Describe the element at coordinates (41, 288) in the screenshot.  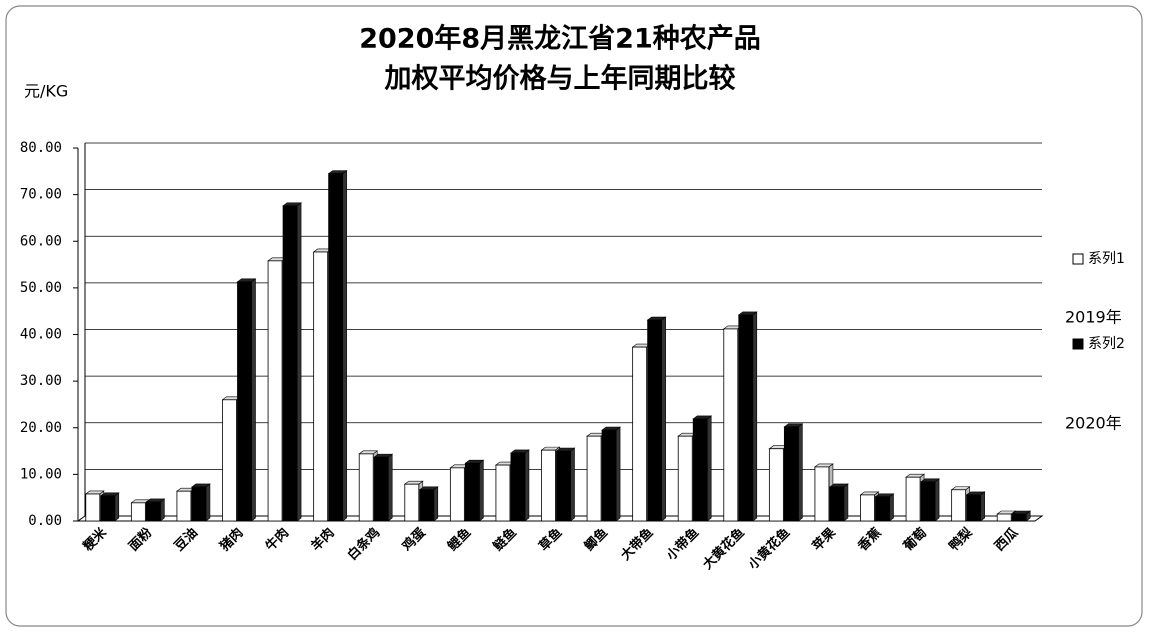
I see `y-tick-label: 50.00` at that location.